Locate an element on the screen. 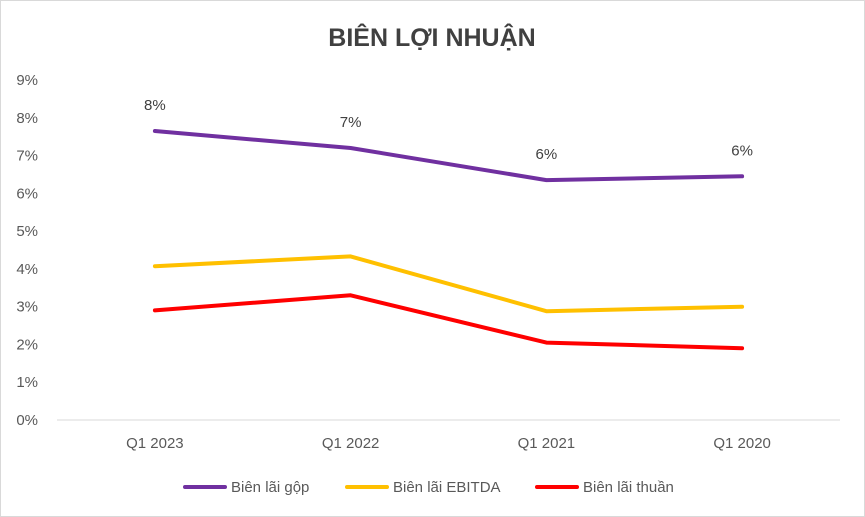  y-axis-ticks: 0% 1% 2% 3% 4% 5% 6% 7% 8% 9% is located at coordinates (27, 250).